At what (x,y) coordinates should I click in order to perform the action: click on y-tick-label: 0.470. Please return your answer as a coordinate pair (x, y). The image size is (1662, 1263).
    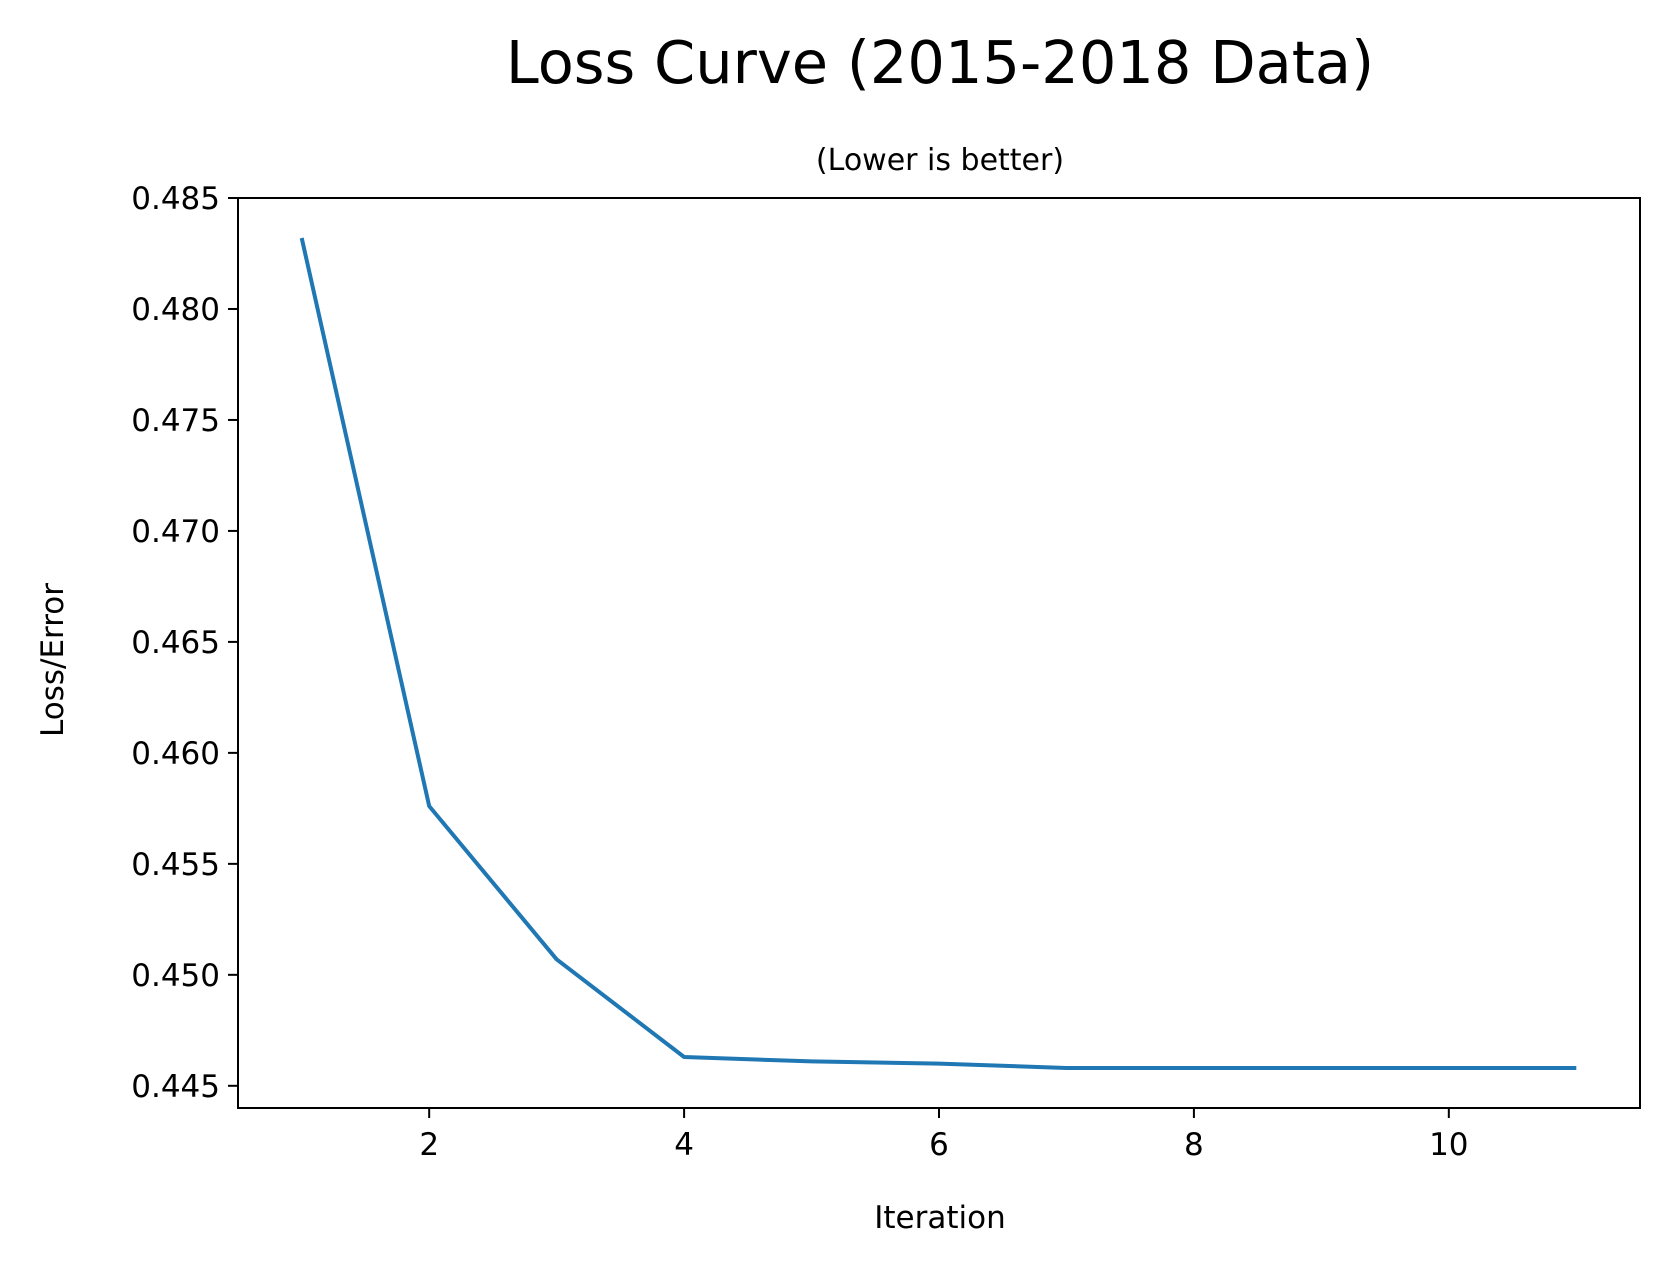
    Looking at the image, I should click on (175, 532).